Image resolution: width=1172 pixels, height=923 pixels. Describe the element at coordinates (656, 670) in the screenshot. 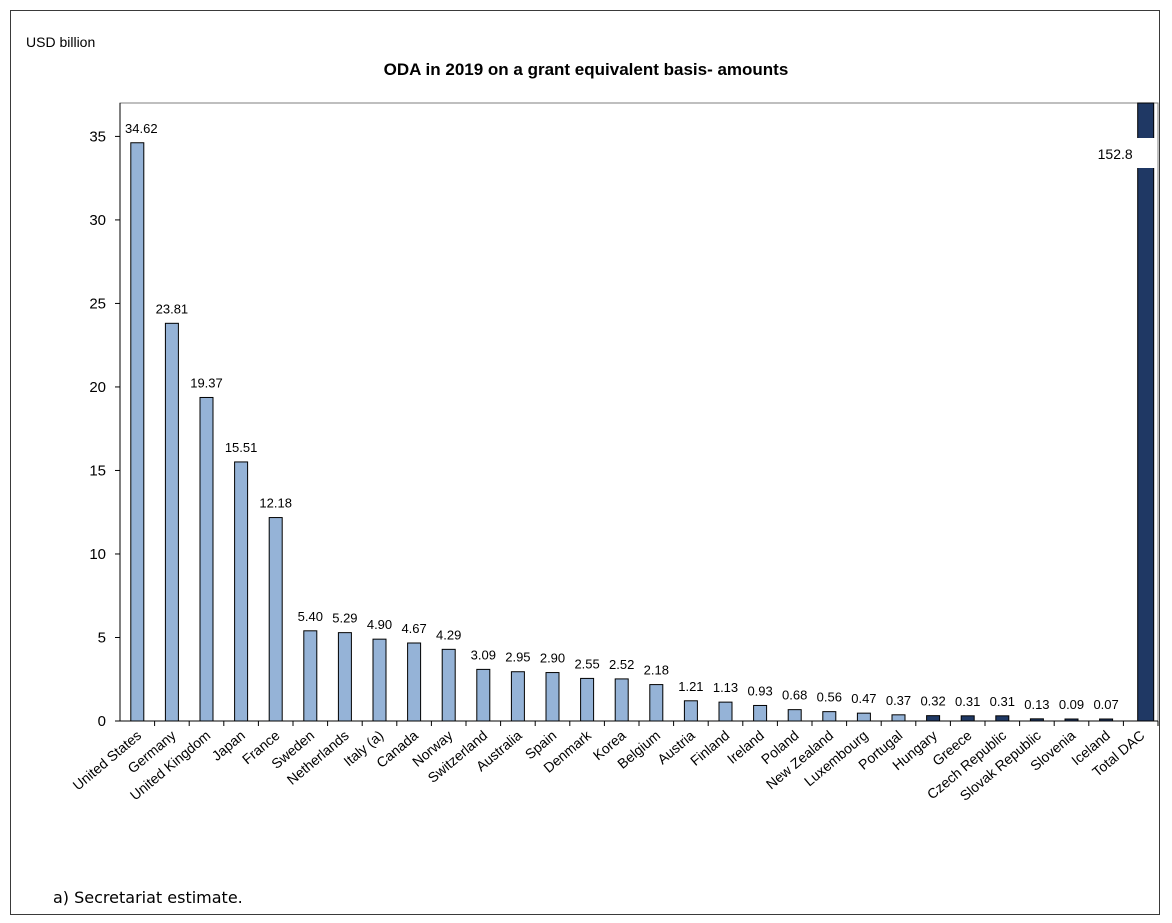

I see `data-label: 2.18` at that location.